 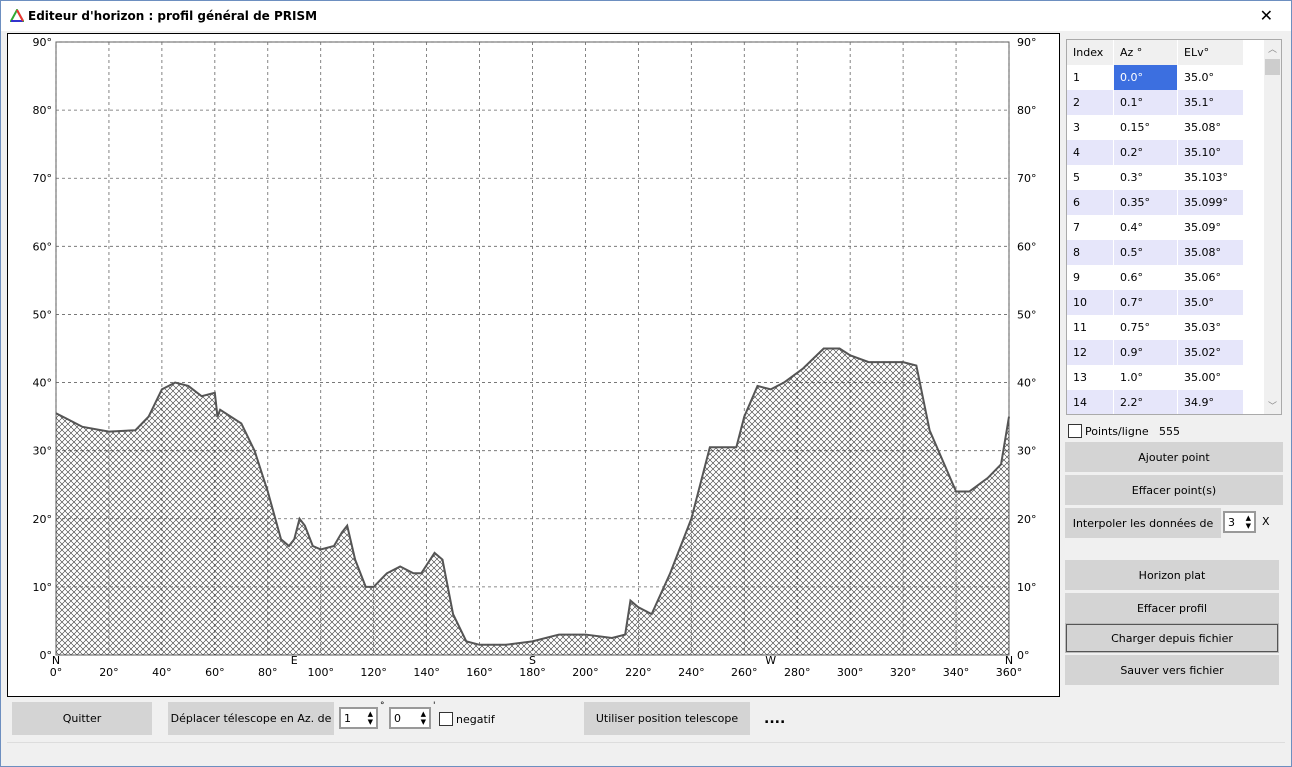 I want to click on cell-elv: 35.00°, so click(x=1211, y=377).